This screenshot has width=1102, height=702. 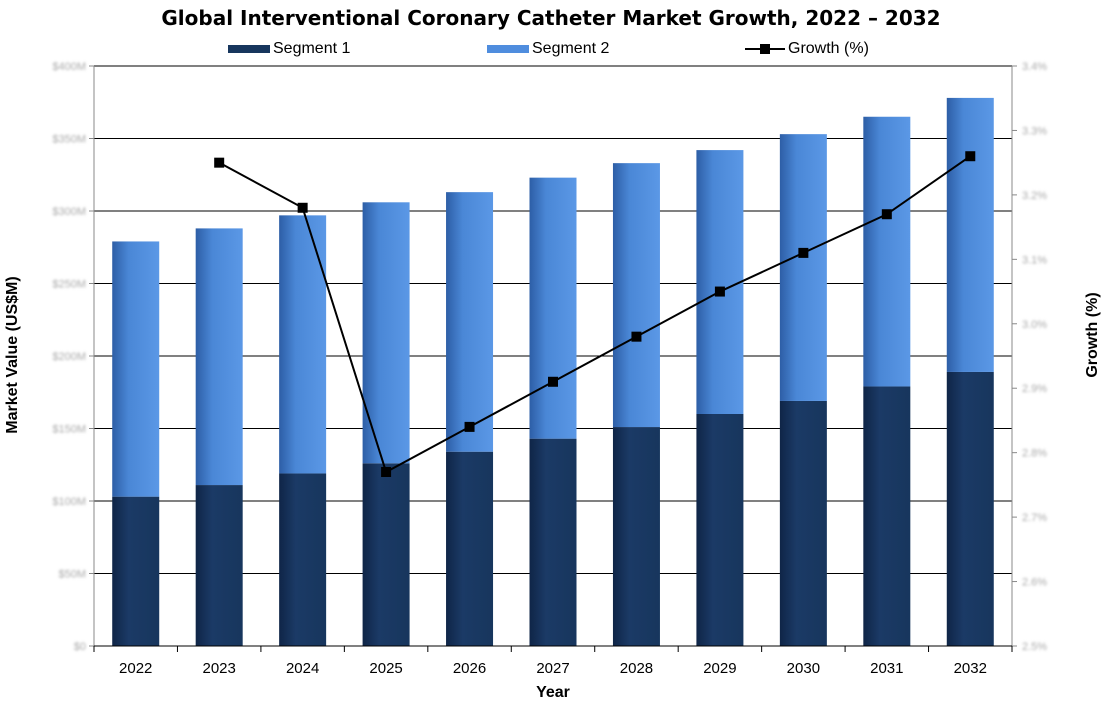 What do you see at coordinates (1034, 389) in the screenshot?
I see `y2-tick-label: 2.9%` at bounding box center [1034, 389].